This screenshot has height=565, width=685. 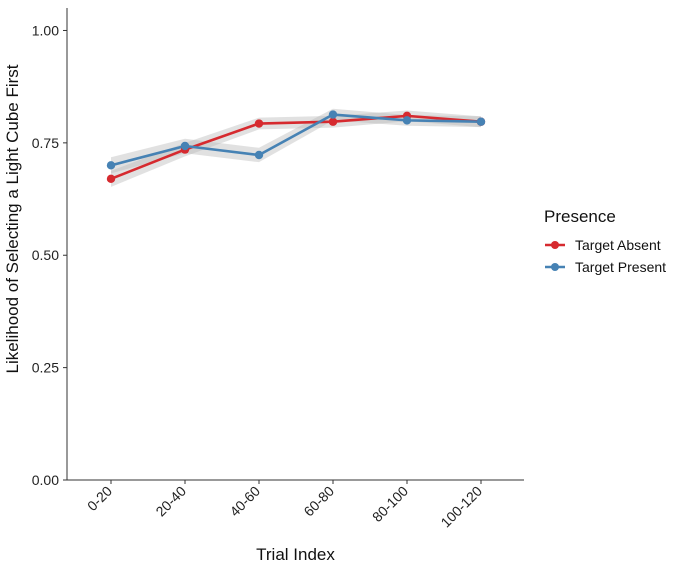 What do you see at coordinates (620, 267) in the screenshot?
I see `legend-target-present-label: Target Present` at bounding box center [620, 267].